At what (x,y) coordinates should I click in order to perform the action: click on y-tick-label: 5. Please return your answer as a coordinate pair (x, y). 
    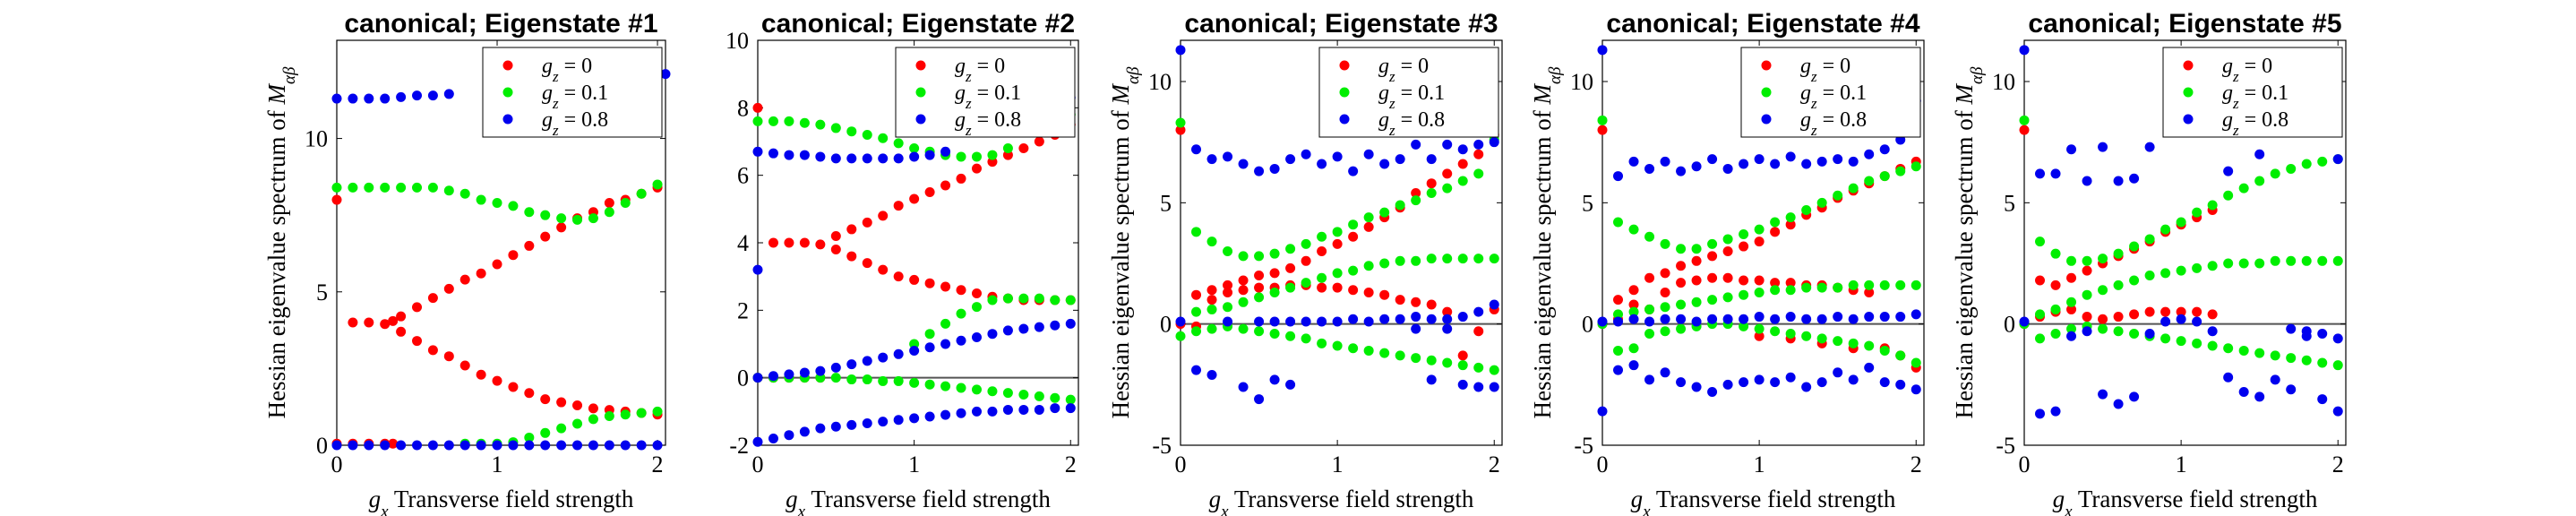
    Looking at the image, I should click on (2009, 203).